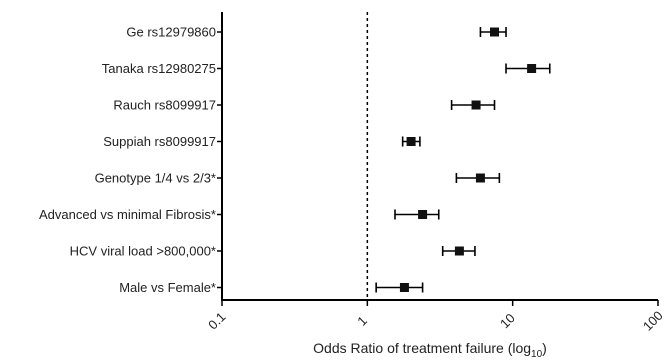 The image size is (665, 360). I want to click on x-tick-label: 10, so click(507, 320).